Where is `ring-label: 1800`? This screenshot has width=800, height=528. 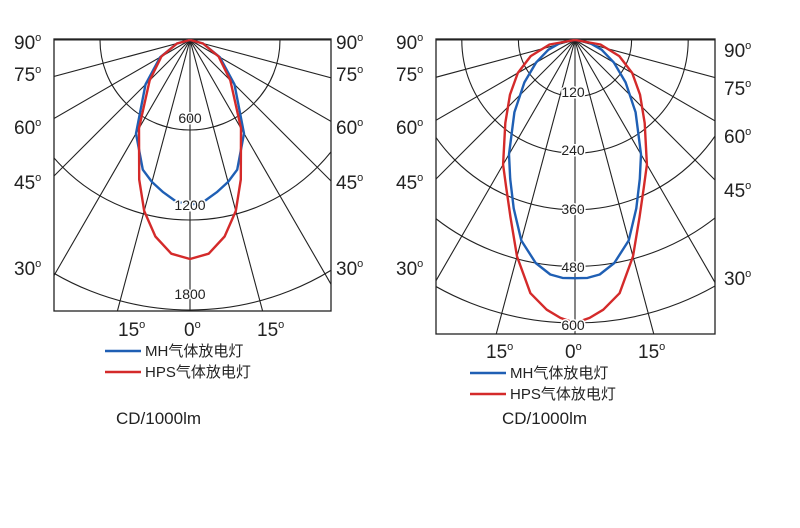 ring-label: 1800 is located at coordinates (189, 294).